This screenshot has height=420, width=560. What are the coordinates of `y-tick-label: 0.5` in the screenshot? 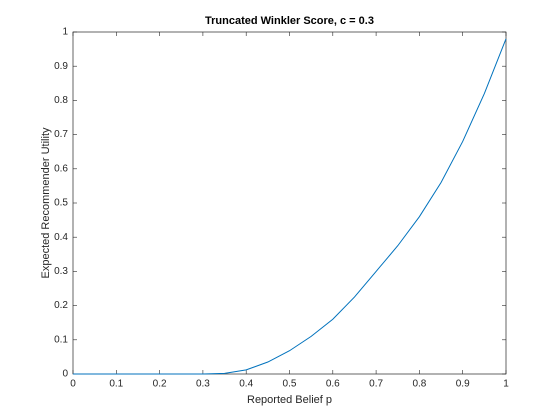 It's located at (61, 203).